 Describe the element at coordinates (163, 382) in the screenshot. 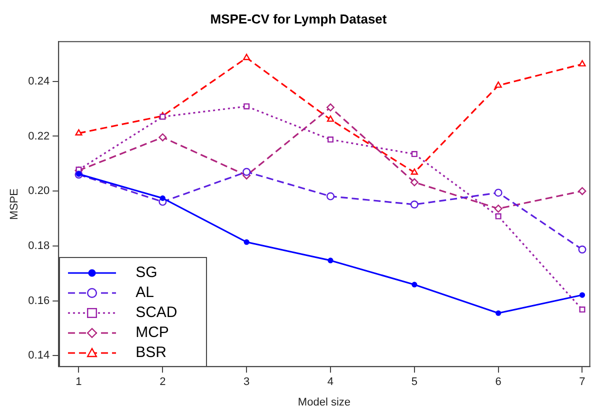

I see `x-tick-label: 2` at that location.